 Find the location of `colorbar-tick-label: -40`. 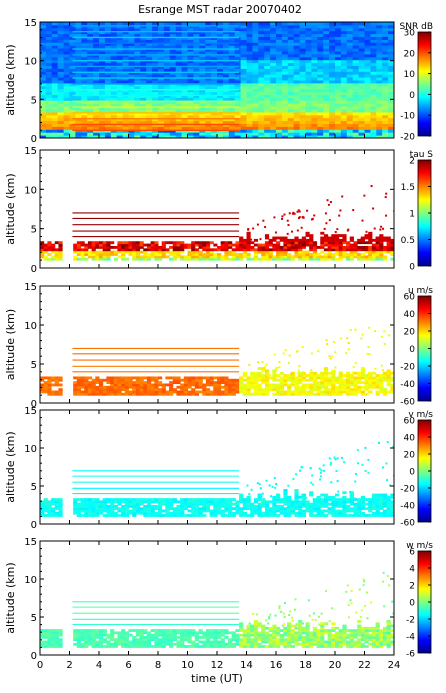

colorbar-tick-label: -40 is located at coordinates (407, 507).